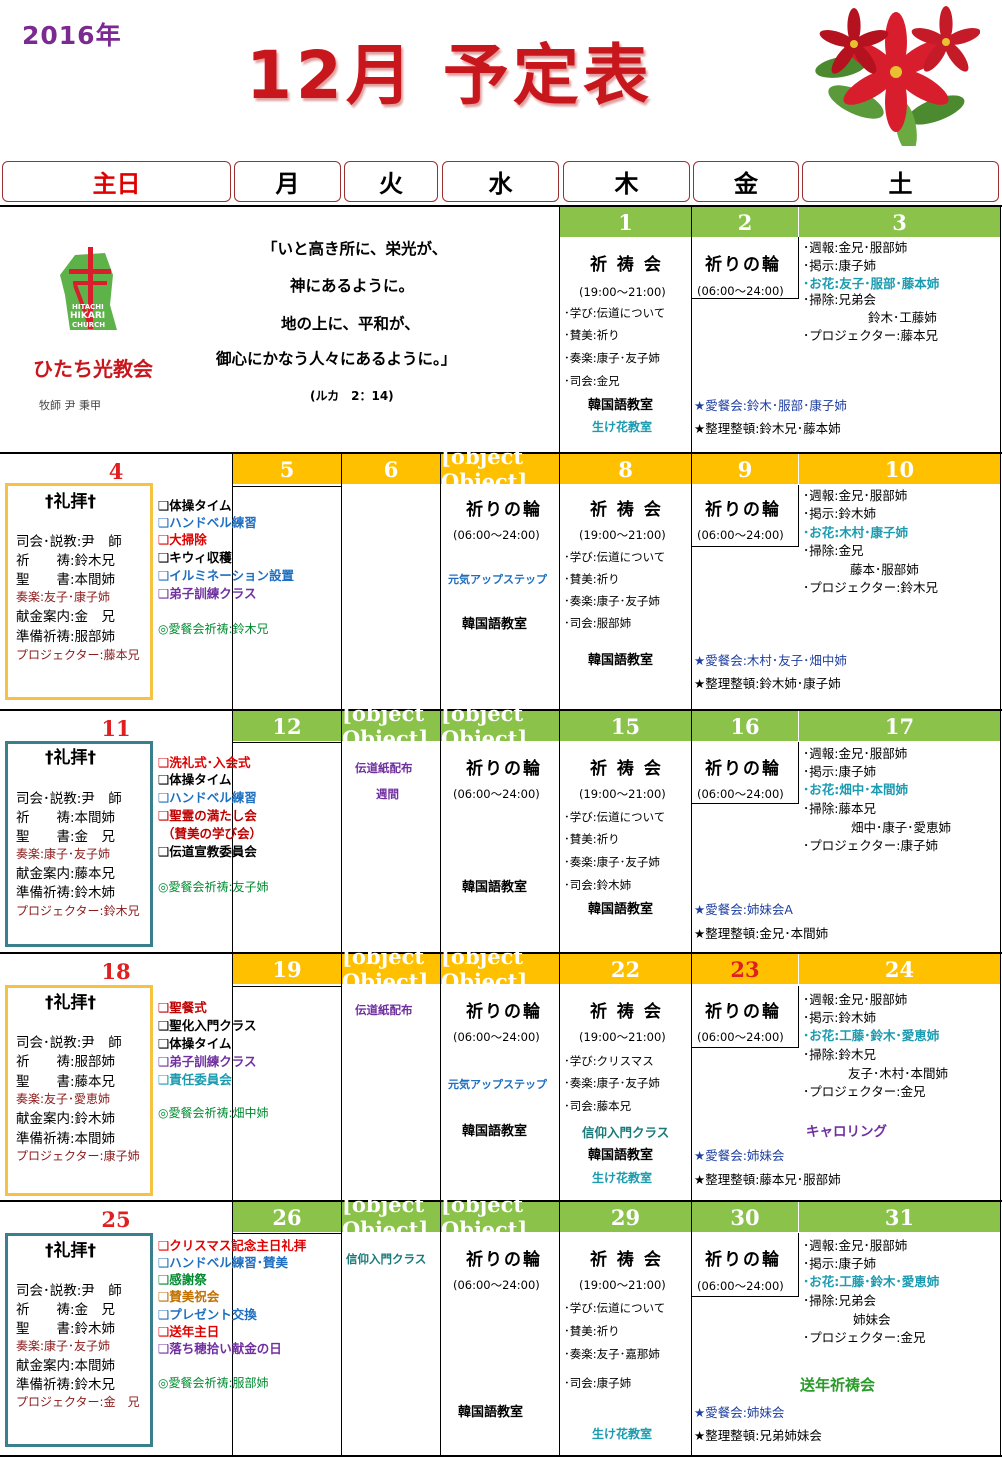 Image resolution: width=1002 pixels, height=1458 pixels. What do you see at coordinates (195, 557) in the screenshot?
I see `monday-event: ❑キウィ収穫` at bounding box center [195, 557].